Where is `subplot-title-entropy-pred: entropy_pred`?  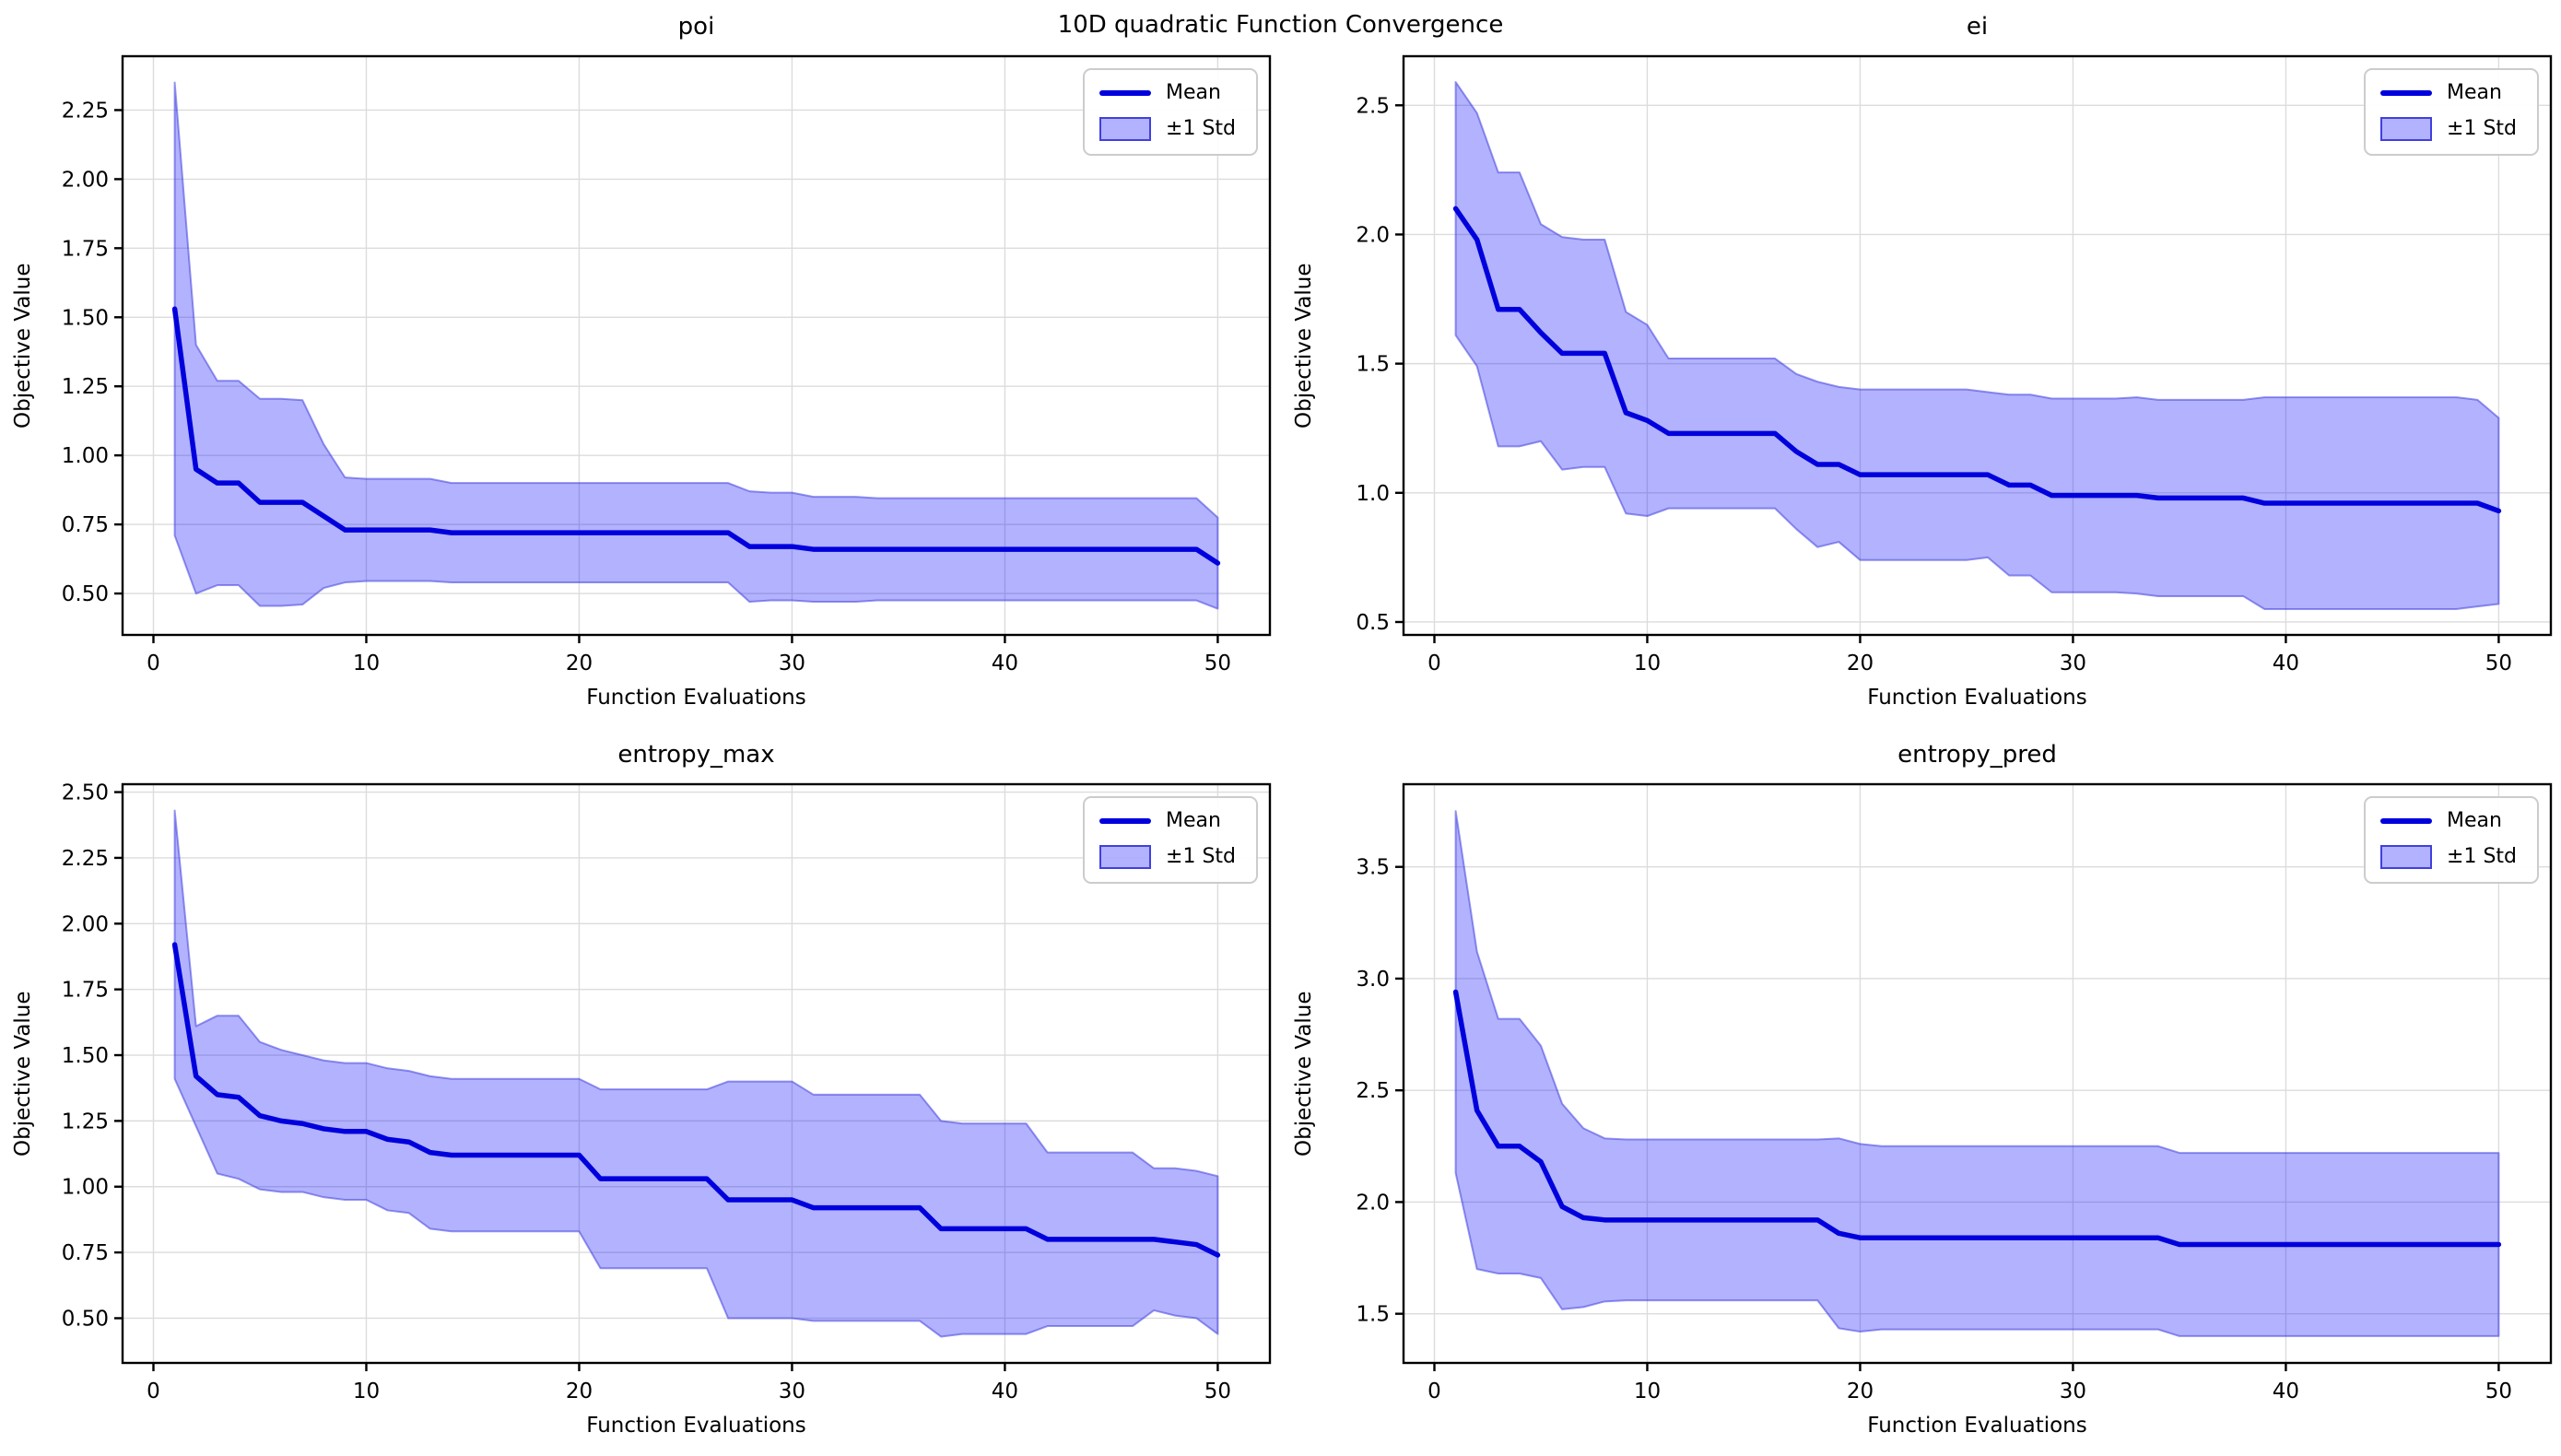 subplot-title-entropy-pred: entropy_pred is located at coordinates (1977, 755).